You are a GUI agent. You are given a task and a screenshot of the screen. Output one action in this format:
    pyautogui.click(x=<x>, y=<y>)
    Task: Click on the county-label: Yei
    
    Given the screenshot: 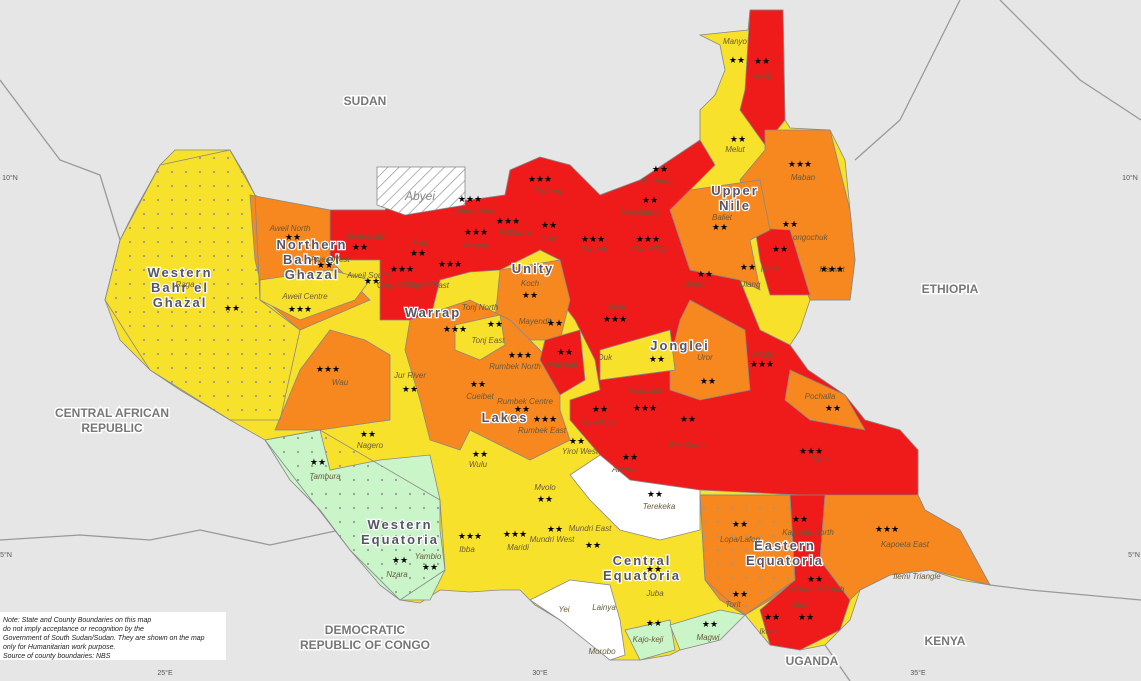 What is the action you would take?
    pyautogui.click(x=563, y=609)
    